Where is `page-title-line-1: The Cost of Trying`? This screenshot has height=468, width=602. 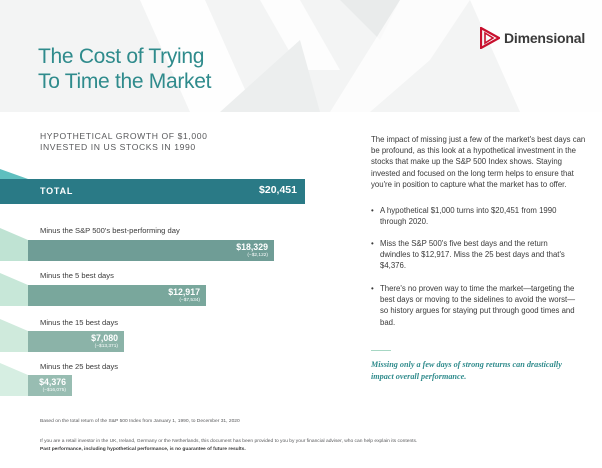
page-title-line-1: The Cost of Trying is located at coordinates (121, 56).